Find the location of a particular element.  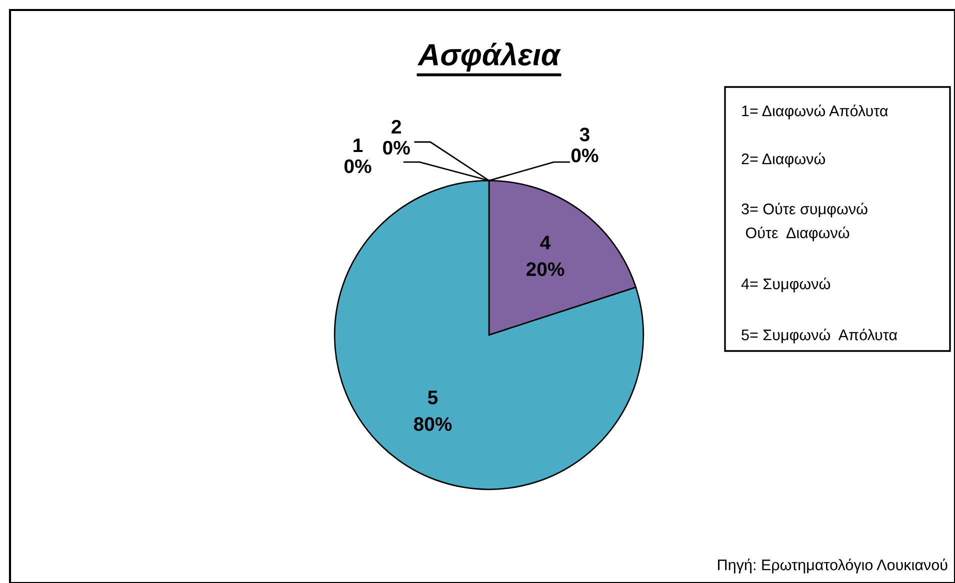

text: 4= Συμφωνώ is located at coordinates (785, 285).